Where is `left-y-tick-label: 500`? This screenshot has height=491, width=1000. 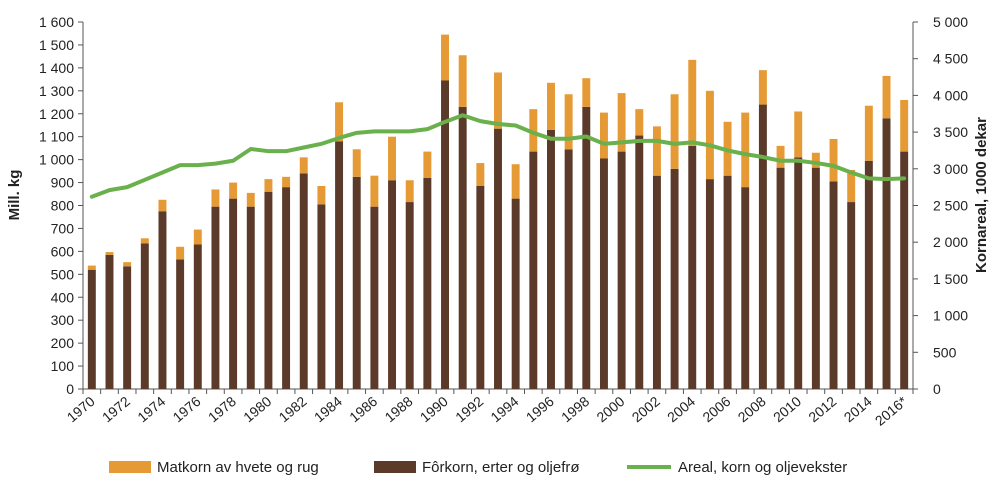 left-y-tick-label: 500 is located at coordinates (63, 274).